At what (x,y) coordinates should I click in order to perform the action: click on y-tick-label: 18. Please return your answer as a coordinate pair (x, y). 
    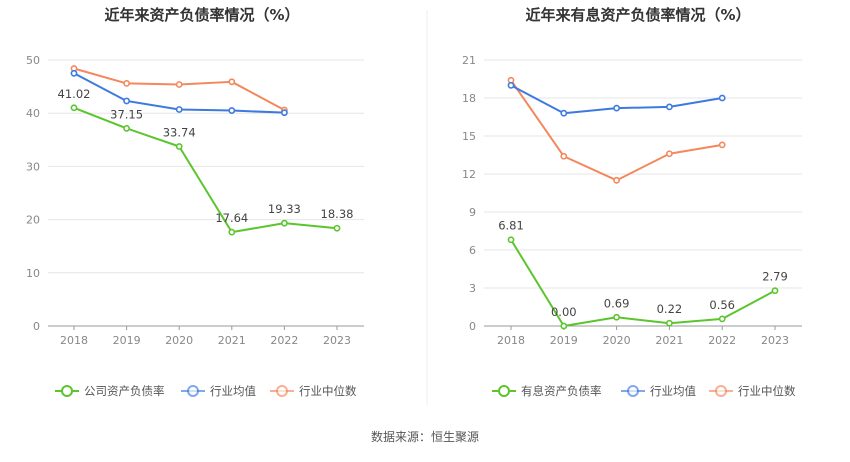
    Looking at the image, I should click on (469, 98).